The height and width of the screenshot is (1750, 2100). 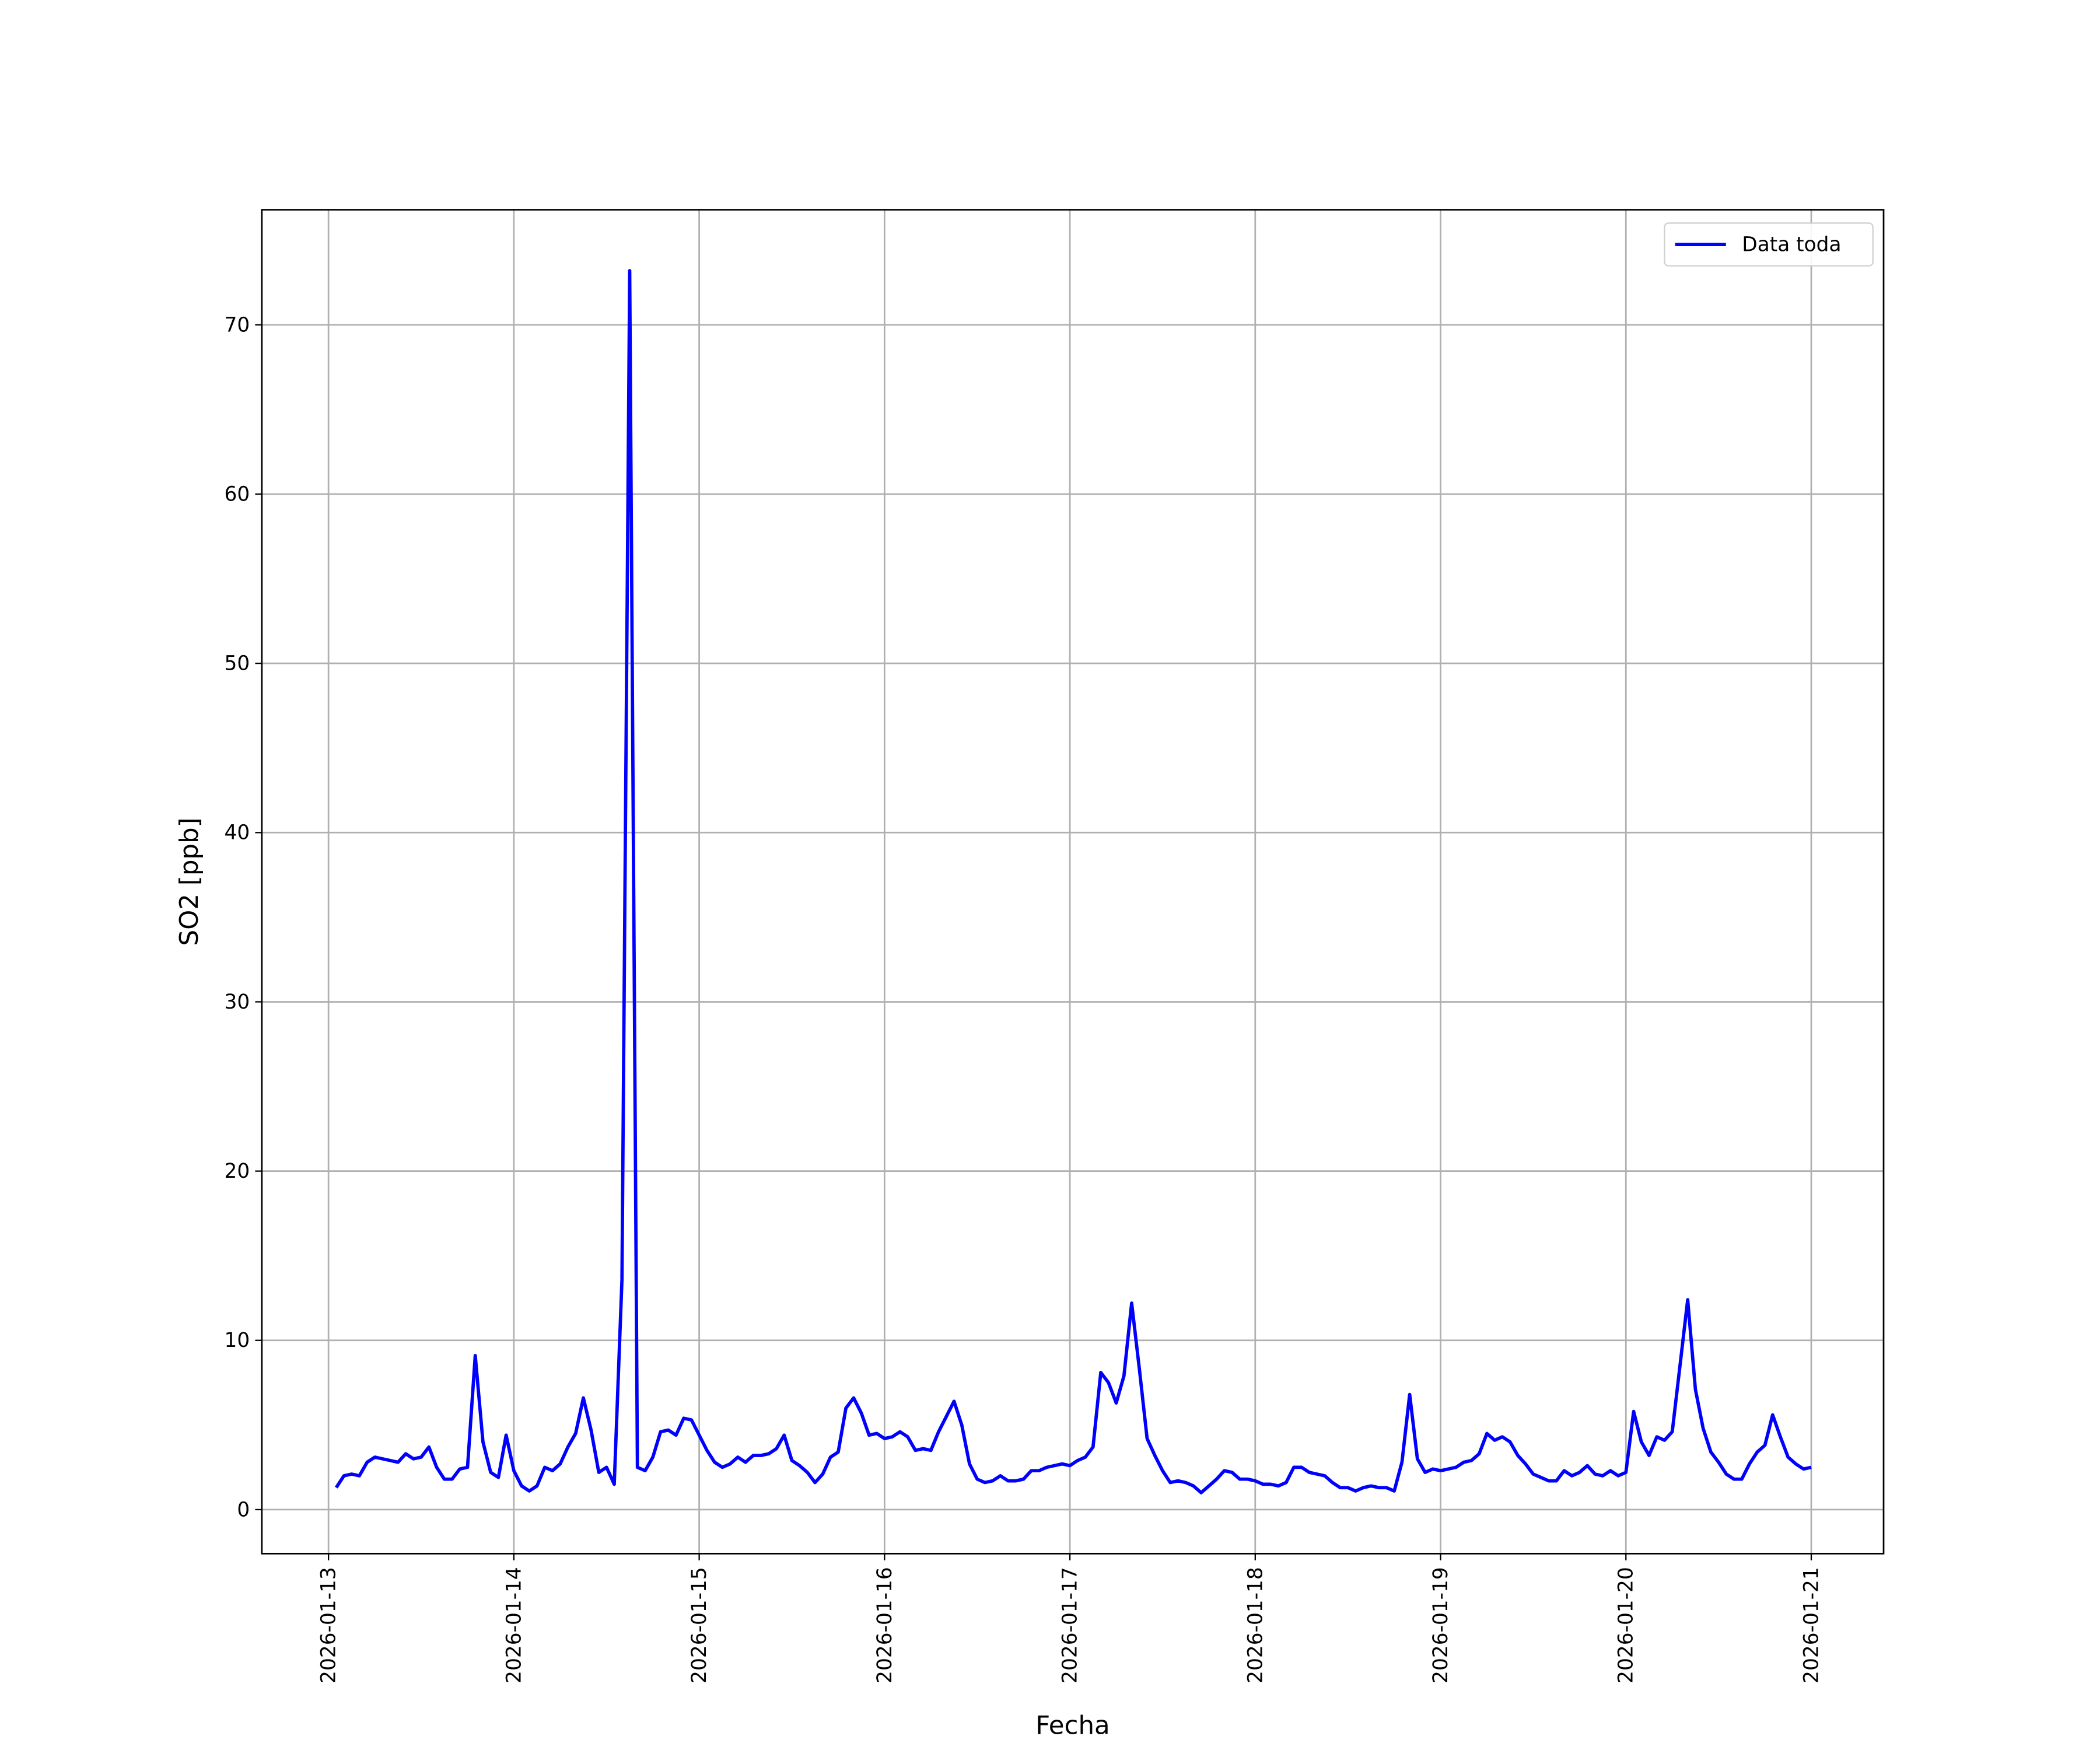 What do you see at coordinates (1255, 1625) in the screenshot?
I see `x-tick-label: 2026-01-18` at bounding box center [1255, 1625].